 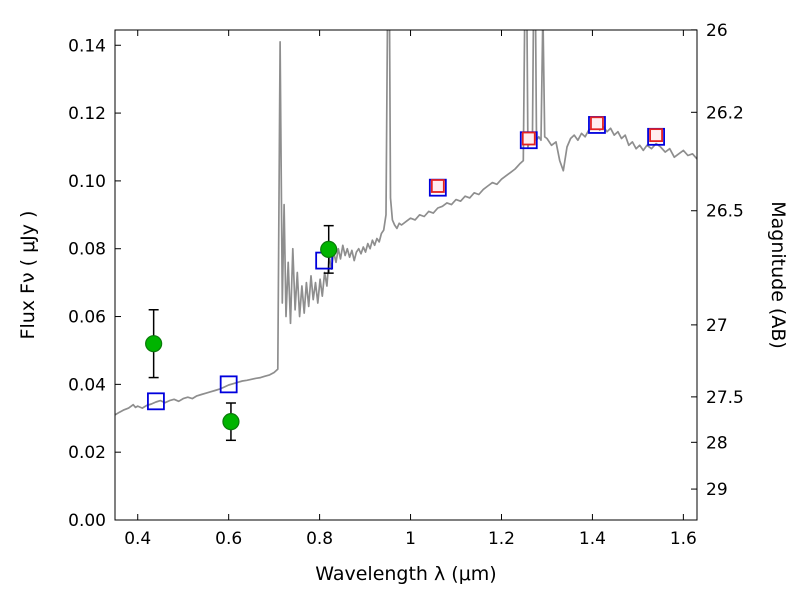 What do you see at coordinates (87, 318) in the screenshot?
I see `y-tick-flux-label: 0.06` at bounding box center [87, 318].